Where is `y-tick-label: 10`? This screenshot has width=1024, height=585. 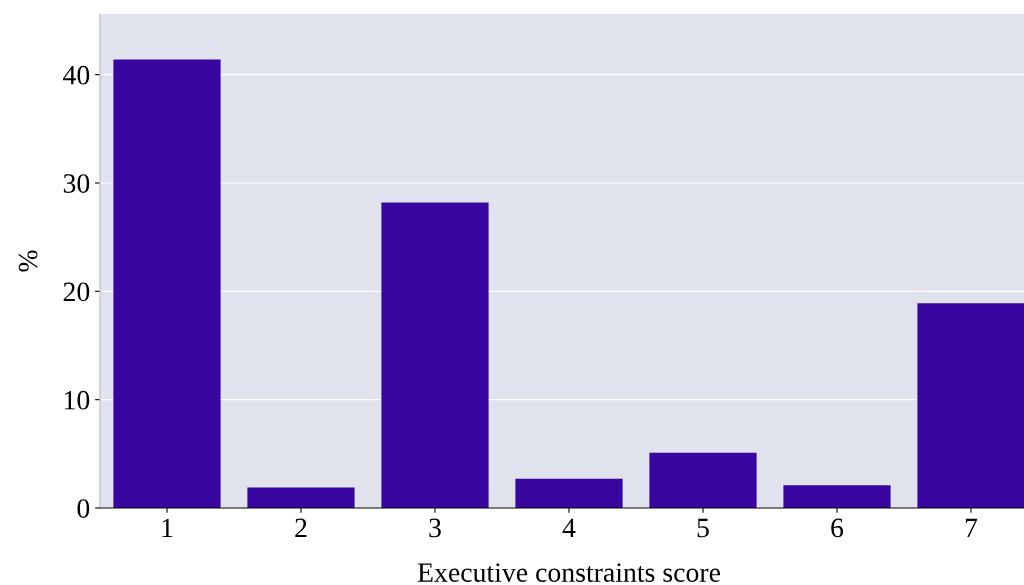
y-tick-label: 10 is located at coordinates (77, 400).